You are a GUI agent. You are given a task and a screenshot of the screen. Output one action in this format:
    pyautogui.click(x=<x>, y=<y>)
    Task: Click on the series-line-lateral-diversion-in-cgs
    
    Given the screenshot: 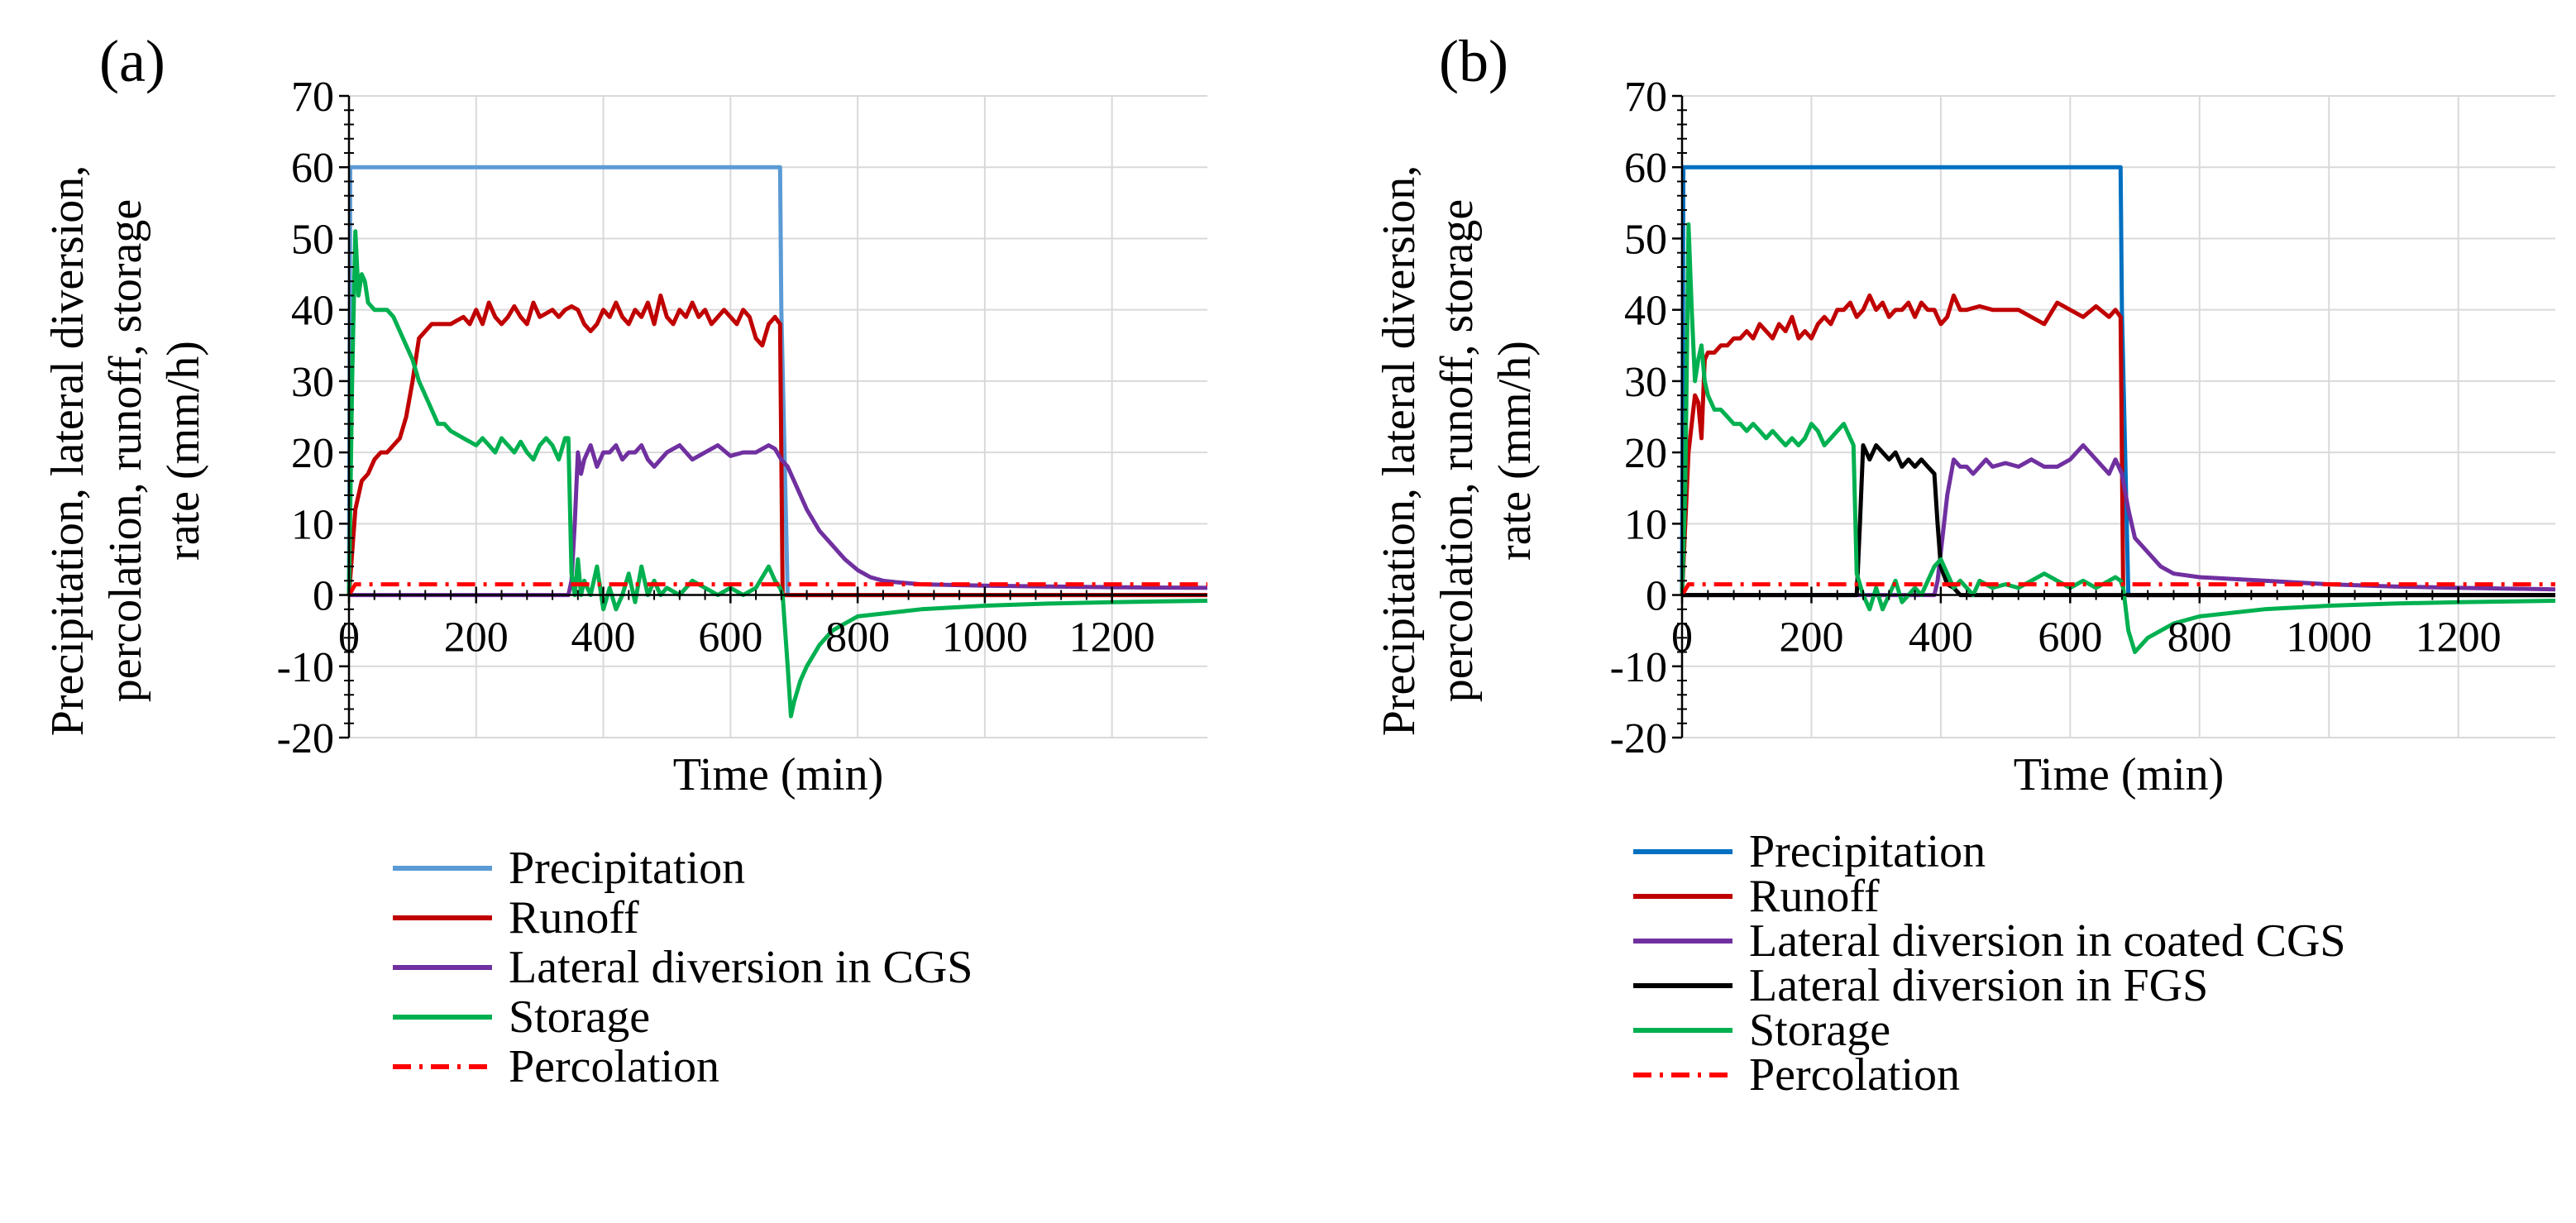 What is the action you would take?
    pyautogui.click(x=778, y=520)
    